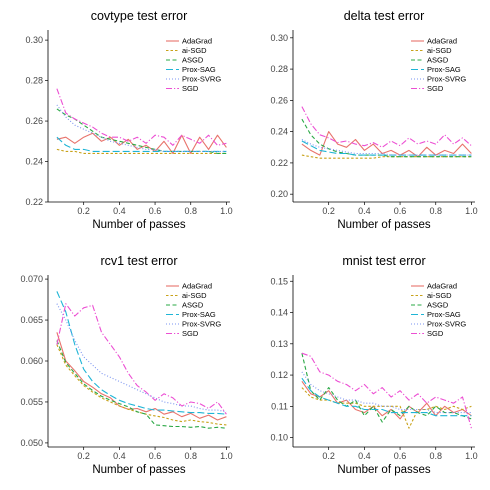 Image resolution: width=490 pixels, height=490 pixels. What do you see at coordinates (279, 344) in the screenshot?
I see `y-tick-label: 0.13` at bounding box center [279, 344].